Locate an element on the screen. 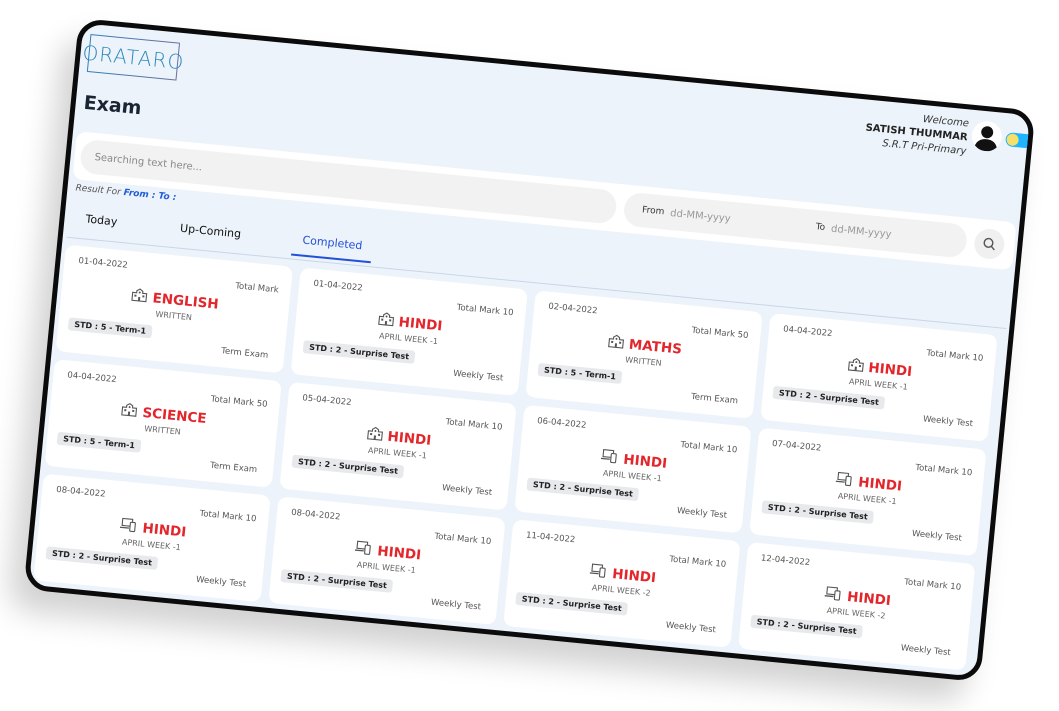 The image size is (1059, 711). from-date-input: dd-MM-yyyy is located at coordinates (700, 216).